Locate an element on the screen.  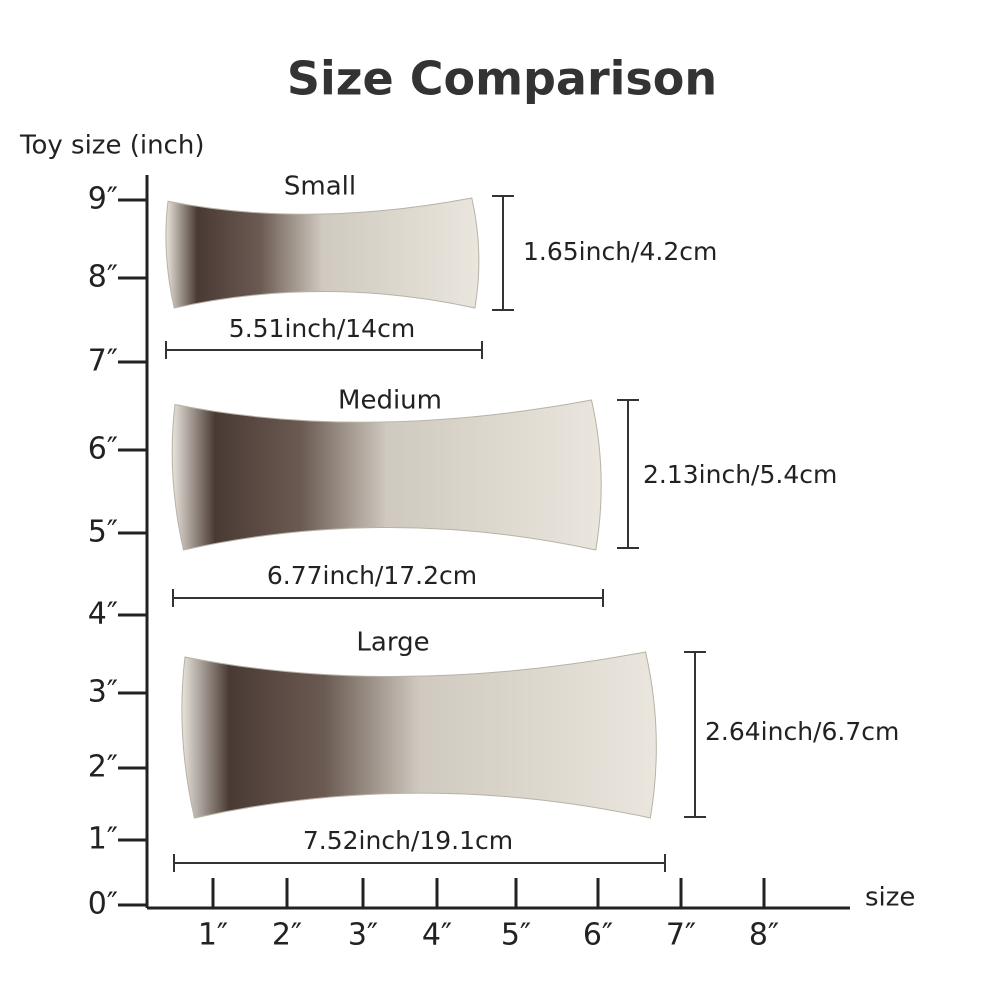
y-tick-label: 7″ is located at coordinates (103, 361).